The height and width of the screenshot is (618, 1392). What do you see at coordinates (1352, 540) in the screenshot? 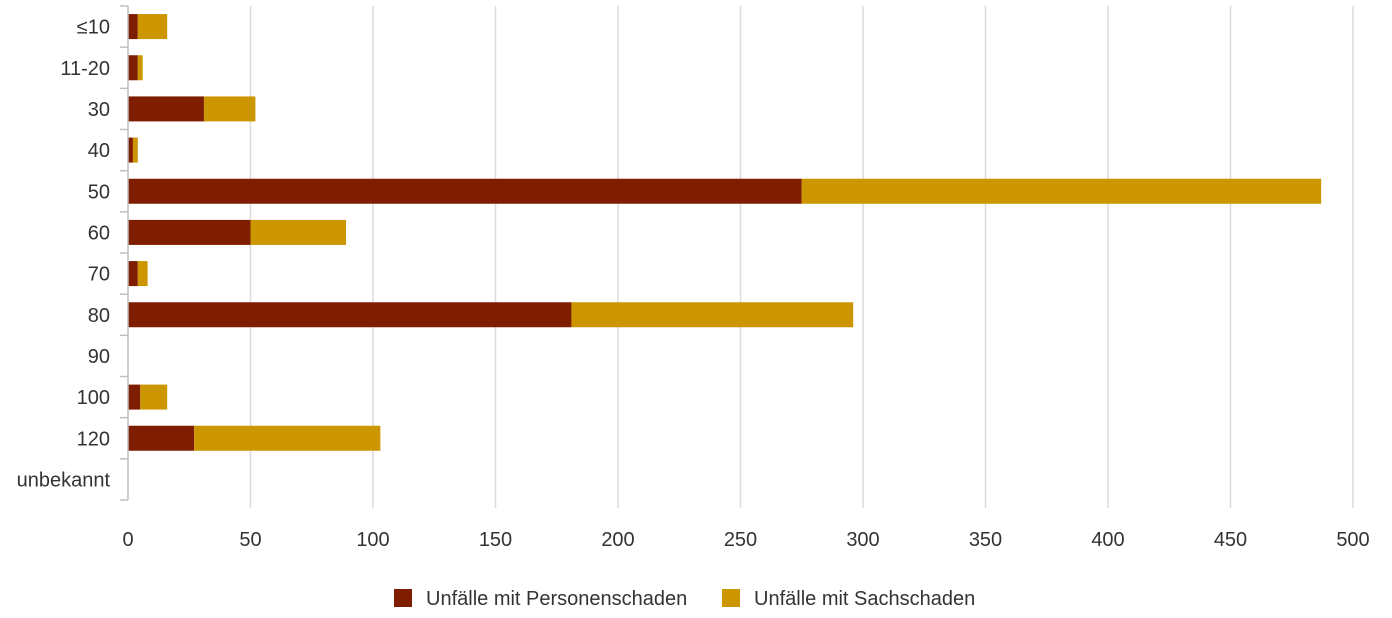
I see `x-tick-label: 500` at bounding box center [1352, 540].